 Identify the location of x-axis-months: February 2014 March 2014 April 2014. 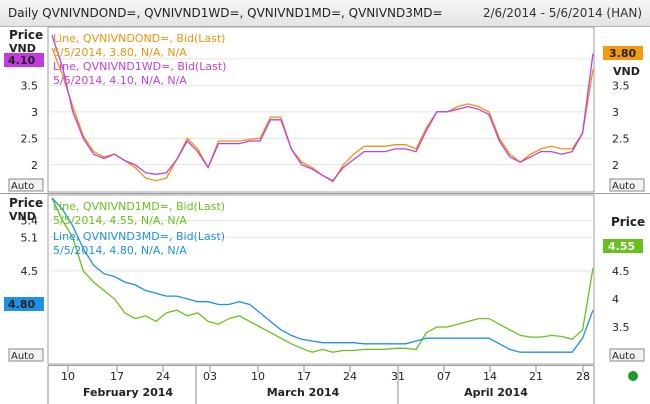
(321, 385).